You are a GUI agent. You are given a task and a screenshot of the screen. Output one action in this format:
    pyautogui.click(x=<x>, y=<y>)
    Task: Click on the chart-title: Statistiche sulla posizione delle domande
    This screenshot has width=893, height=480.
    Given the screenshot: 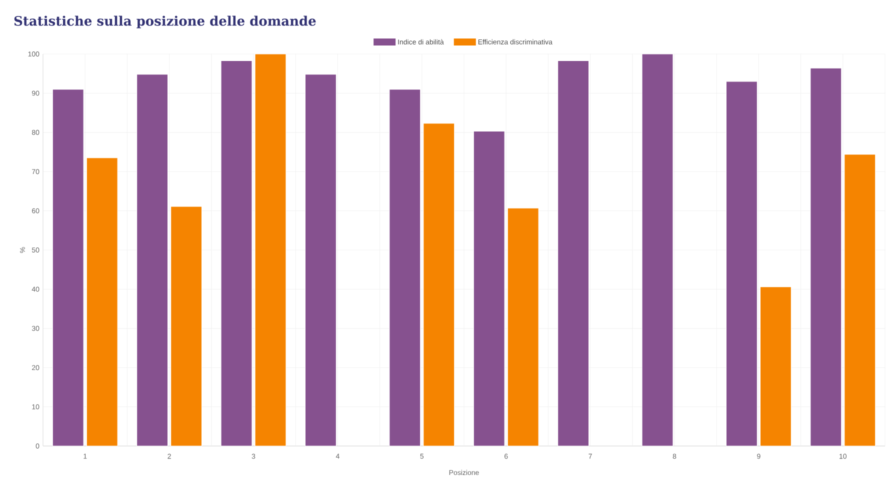 What is the action you would take?
    pyautogui.click(x=165, y=22)
    